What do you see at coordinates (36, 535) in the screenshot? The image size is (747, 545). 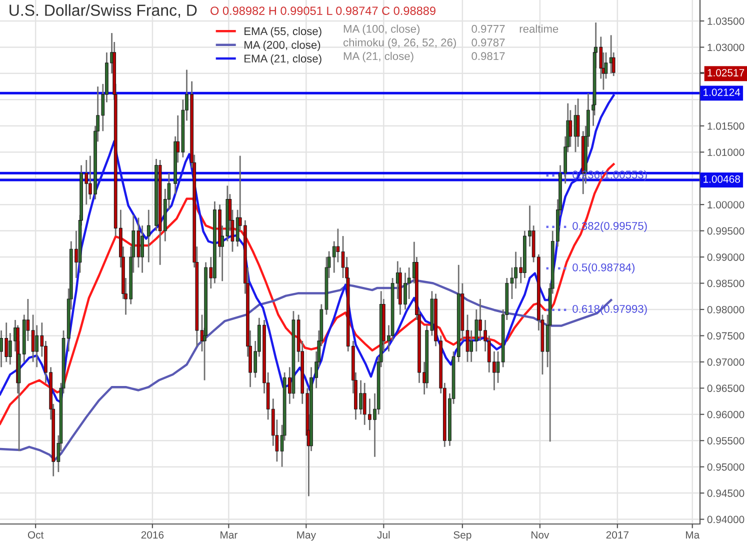 I see `x-tick-label: Oct` at bounding box center [36, 535].